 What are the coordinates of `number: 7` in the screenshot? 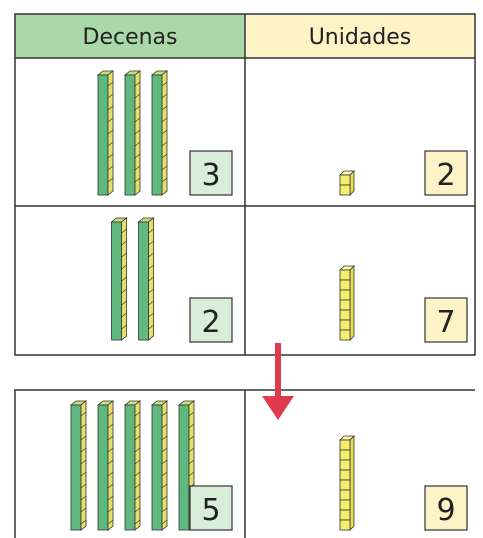 It's located at (445, 322).